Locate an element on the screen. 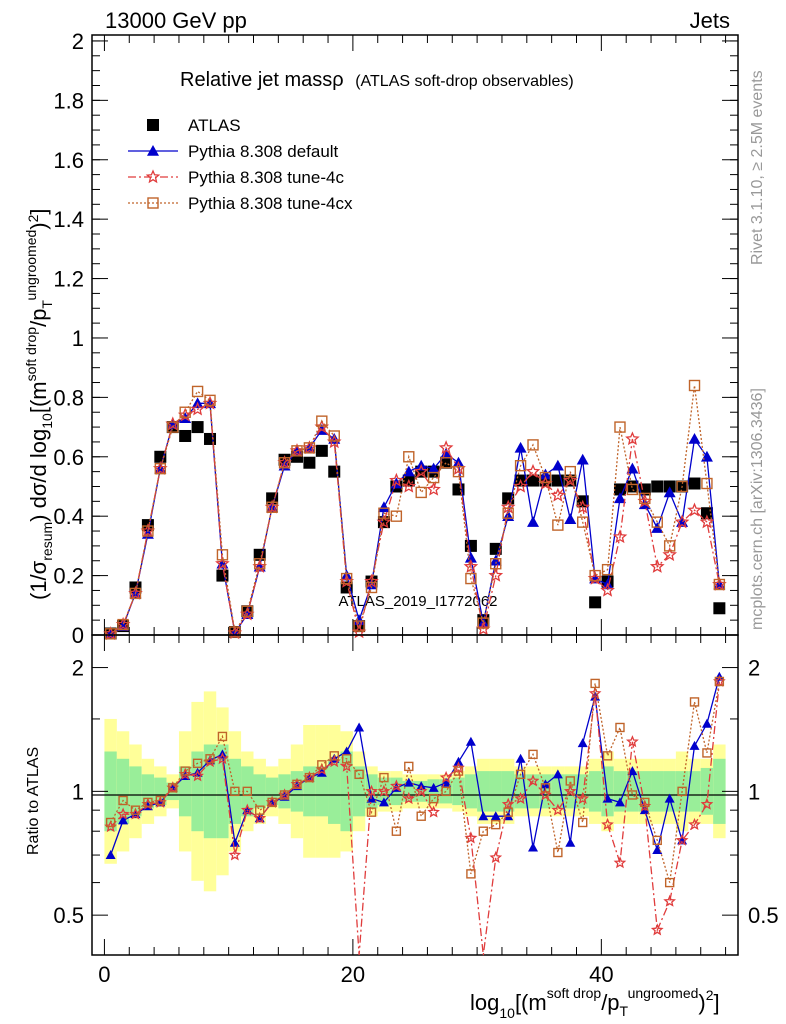  rivet-label: Rivet 3.1.10, ≥ 2.5M events is located at coordinates (757, 167).